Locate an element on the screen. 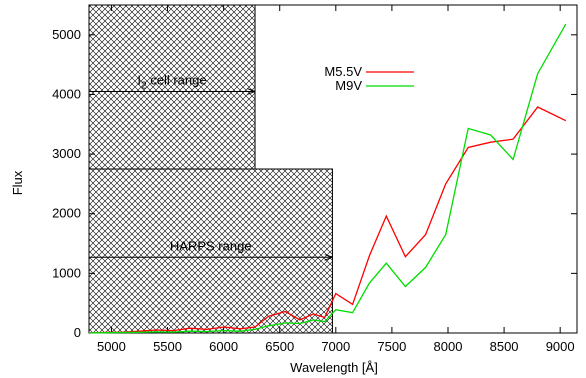  y-tick-label: 4000 is located at coordinates (66, 93).